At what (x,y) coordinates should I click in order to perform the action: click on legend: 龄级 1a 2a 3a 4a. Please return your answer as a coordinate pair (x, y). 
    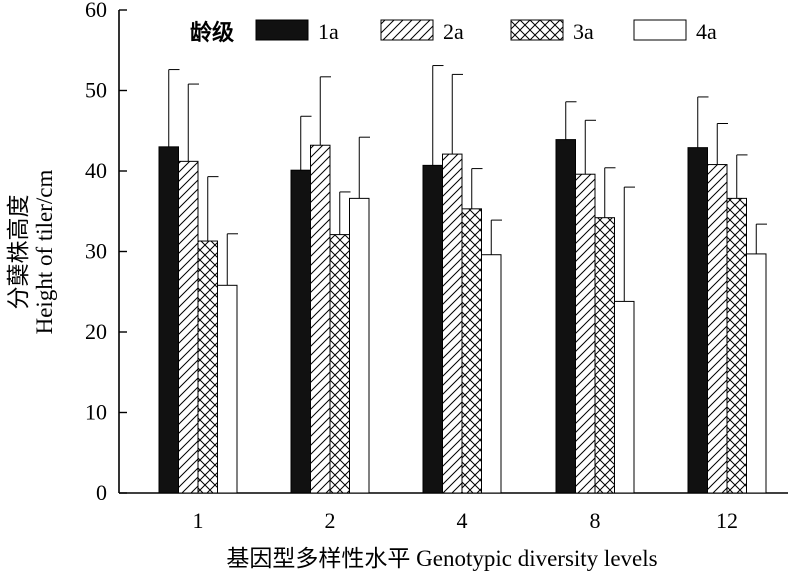
    Looking at the image, I should click on (453, 32).